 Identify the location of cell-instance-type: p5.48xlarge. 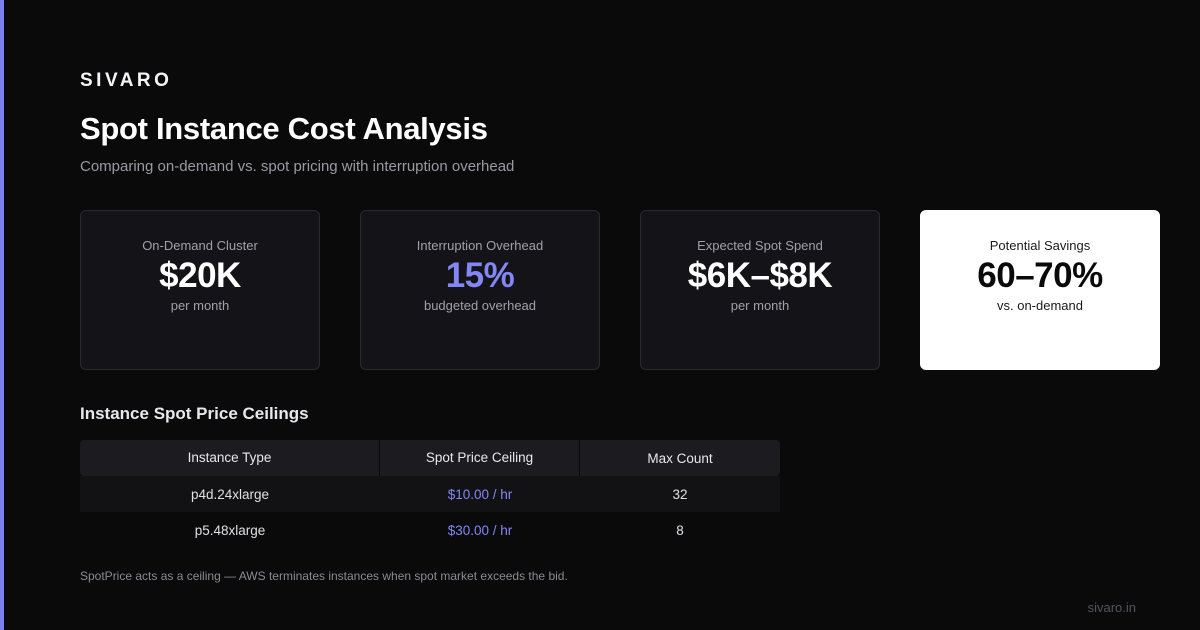
(230, 530).